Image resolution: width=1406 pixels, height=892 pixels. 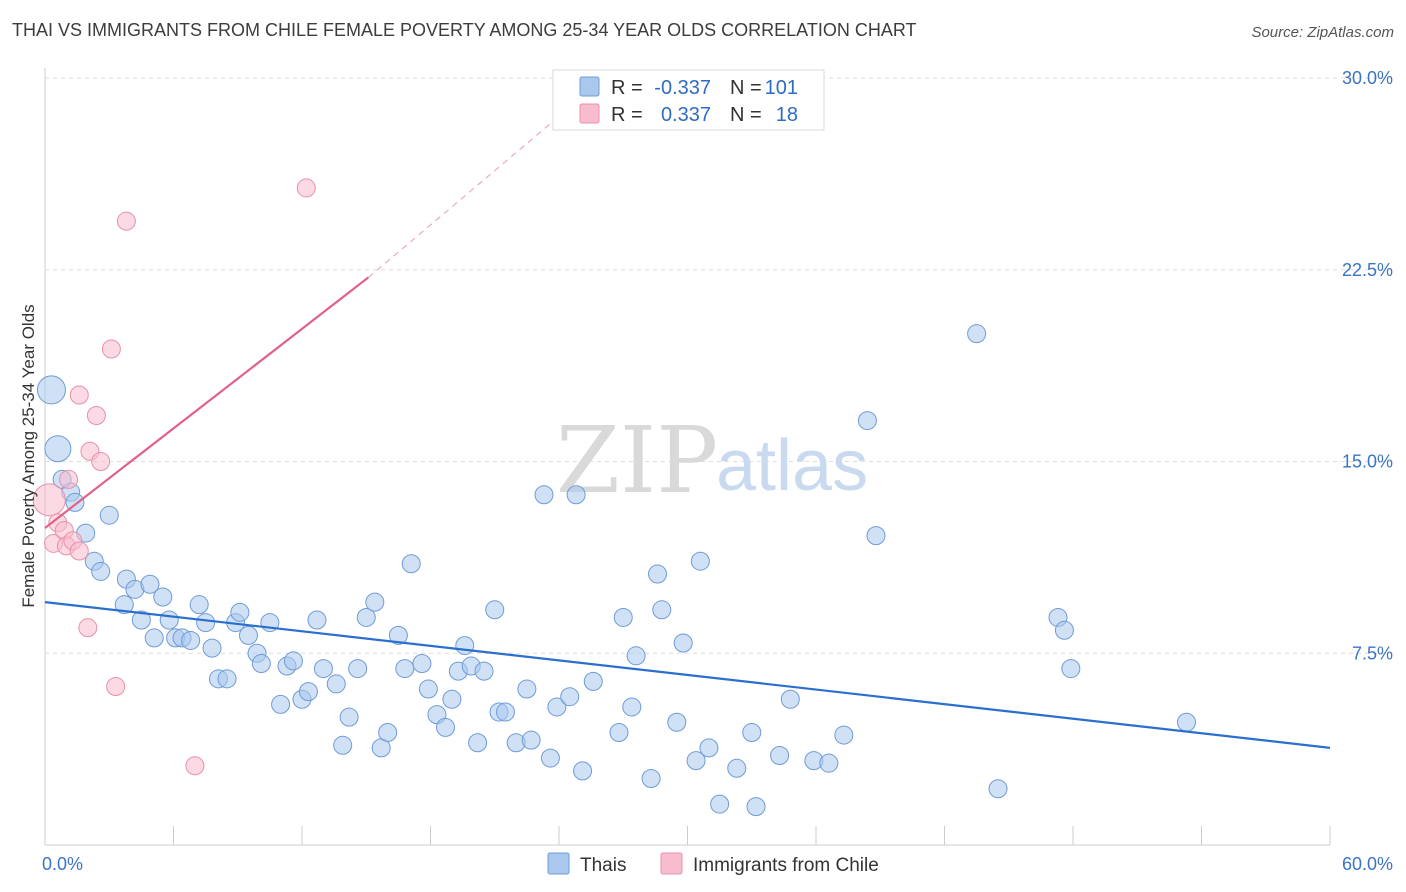 What do you see at coordinates (781, 88) in the screenshot?
I see `legend-n-value: 101` at bounding box center [781, 88].